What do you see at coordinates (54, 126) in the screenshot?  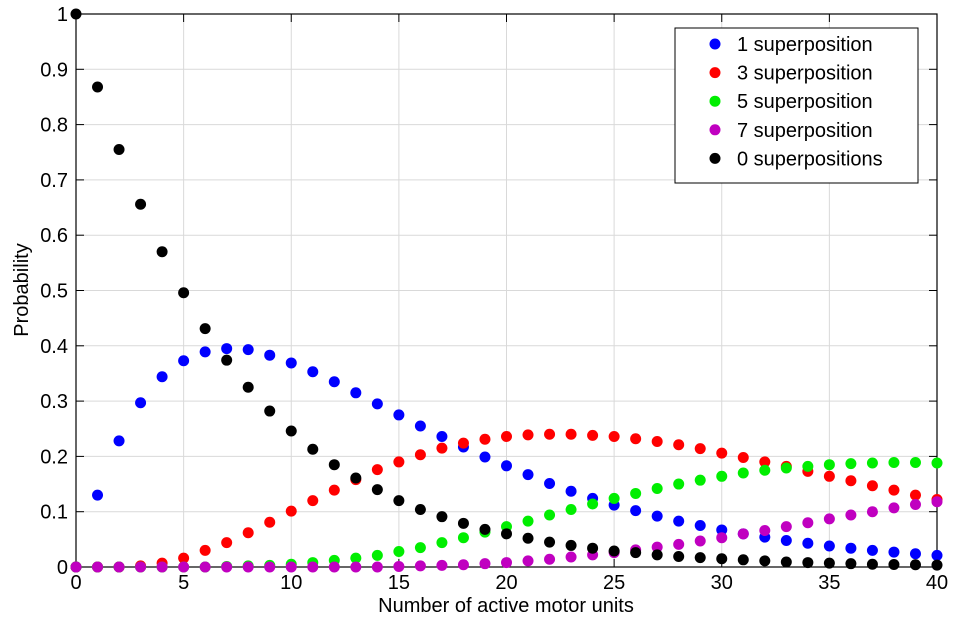 I see `y-tick-label: 0.8` at bounding box center [54, 126].